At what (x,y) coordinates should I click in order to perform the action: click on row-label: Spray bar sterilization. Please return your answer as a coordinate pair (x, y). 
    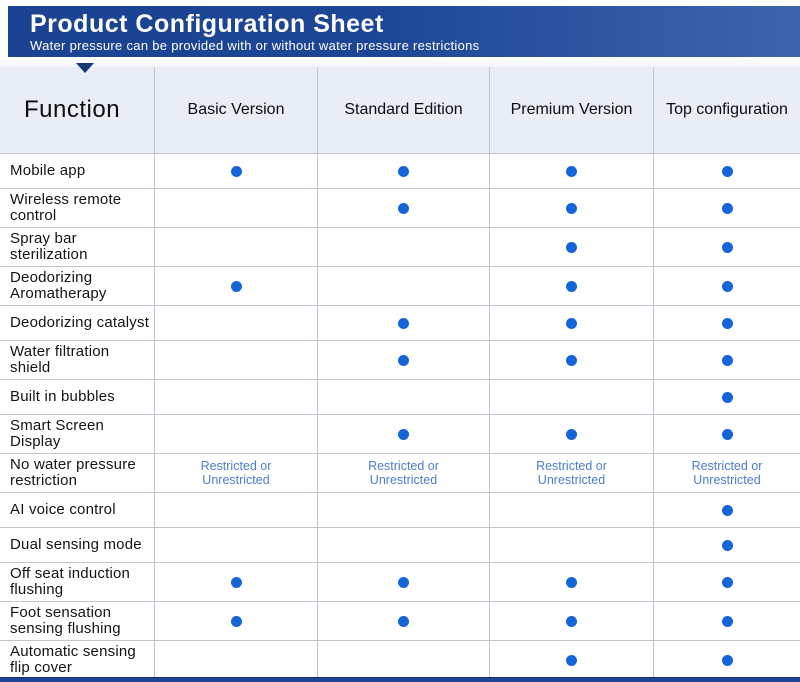
    Looking at the image, I should click on (77, 247).